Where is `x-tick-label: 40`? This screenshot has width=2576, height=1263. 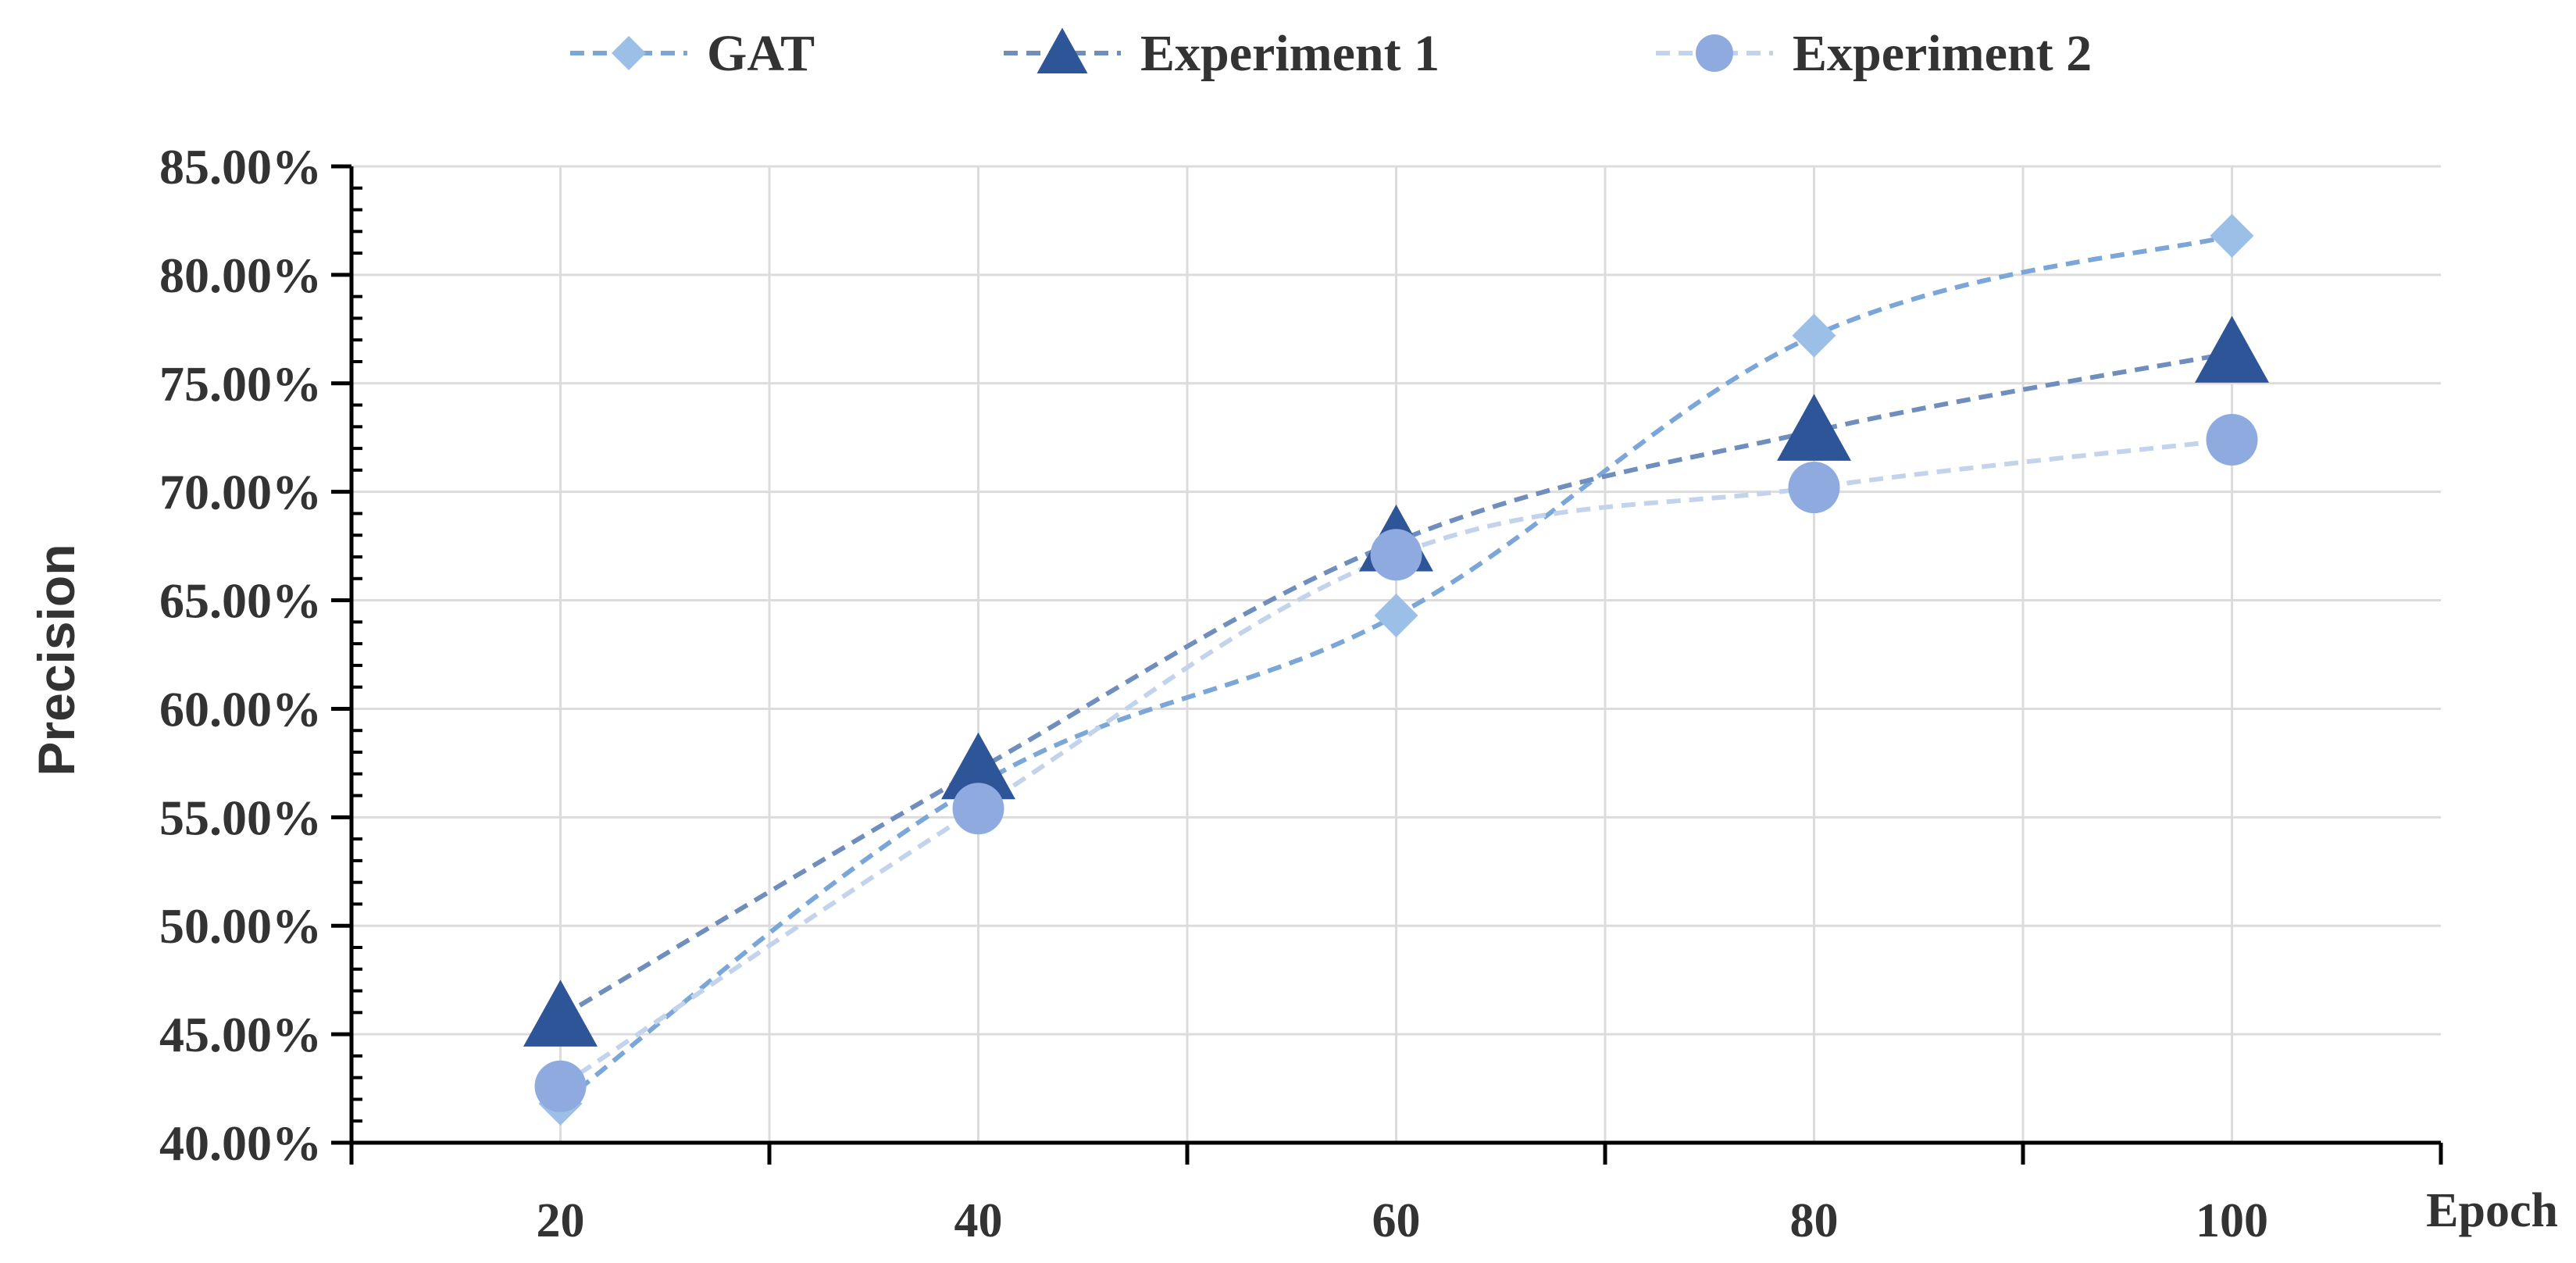 x-tick-label: 40 is located at coordinates (978, 1220).